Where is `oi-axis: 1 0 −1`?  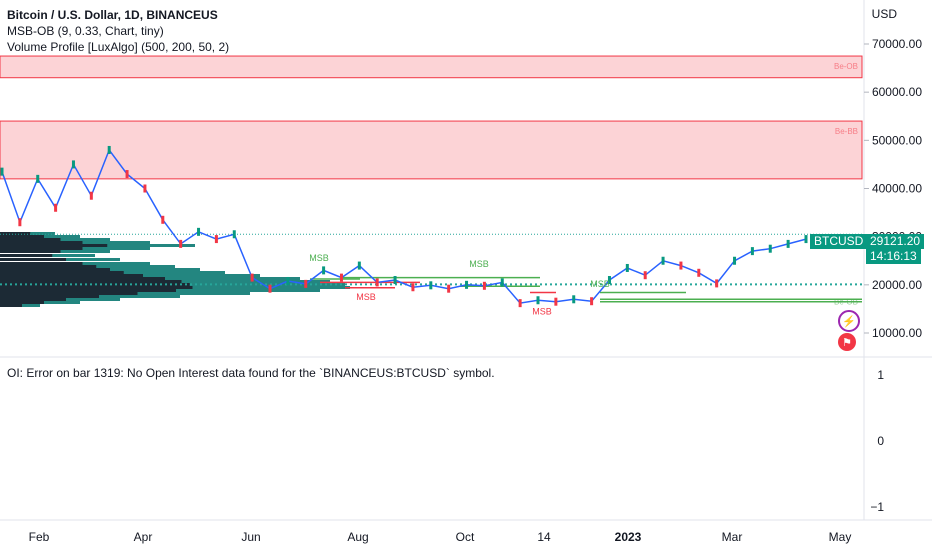 oi-axis: 1 0 −1 is located at coordinates (877, 441).